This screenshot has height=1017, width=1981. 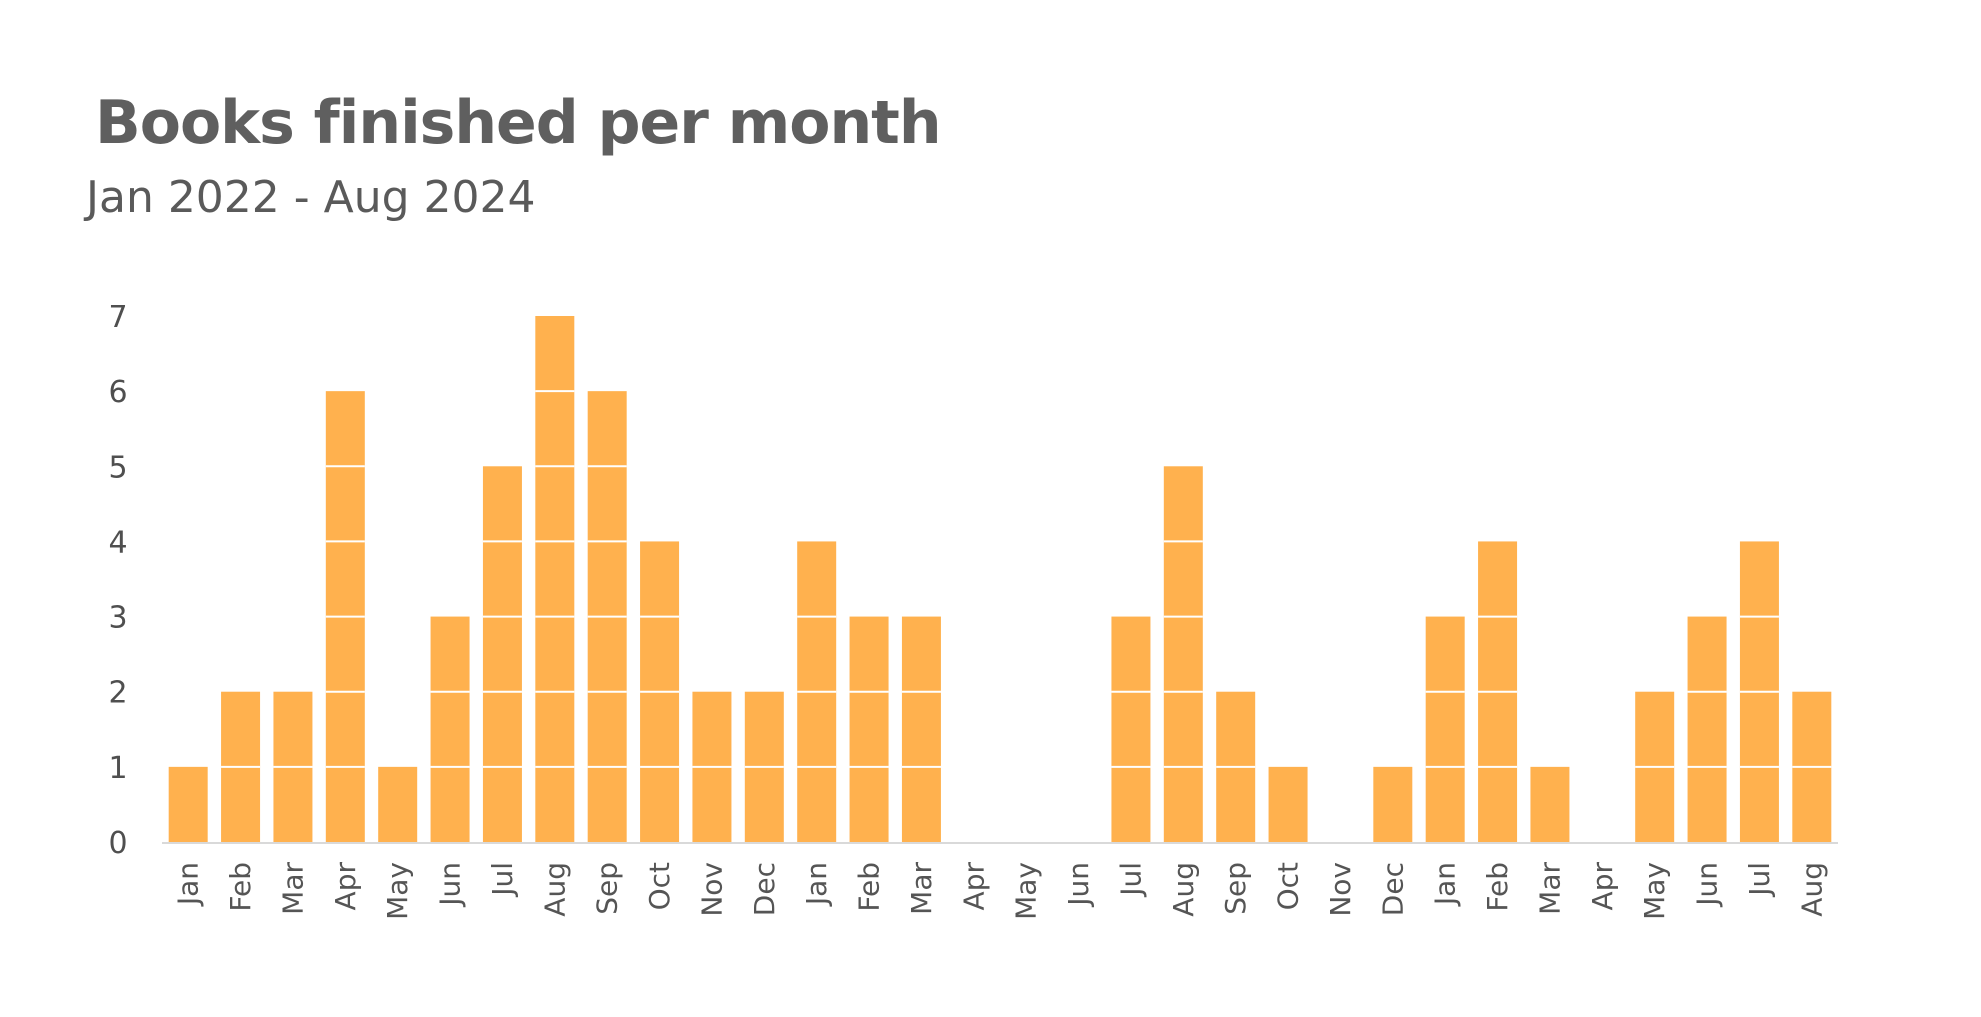 What do you see at coordinates (117, 618) in the screenshot?
I see `y-tick-label: 3` at bounding box center [117, 618].